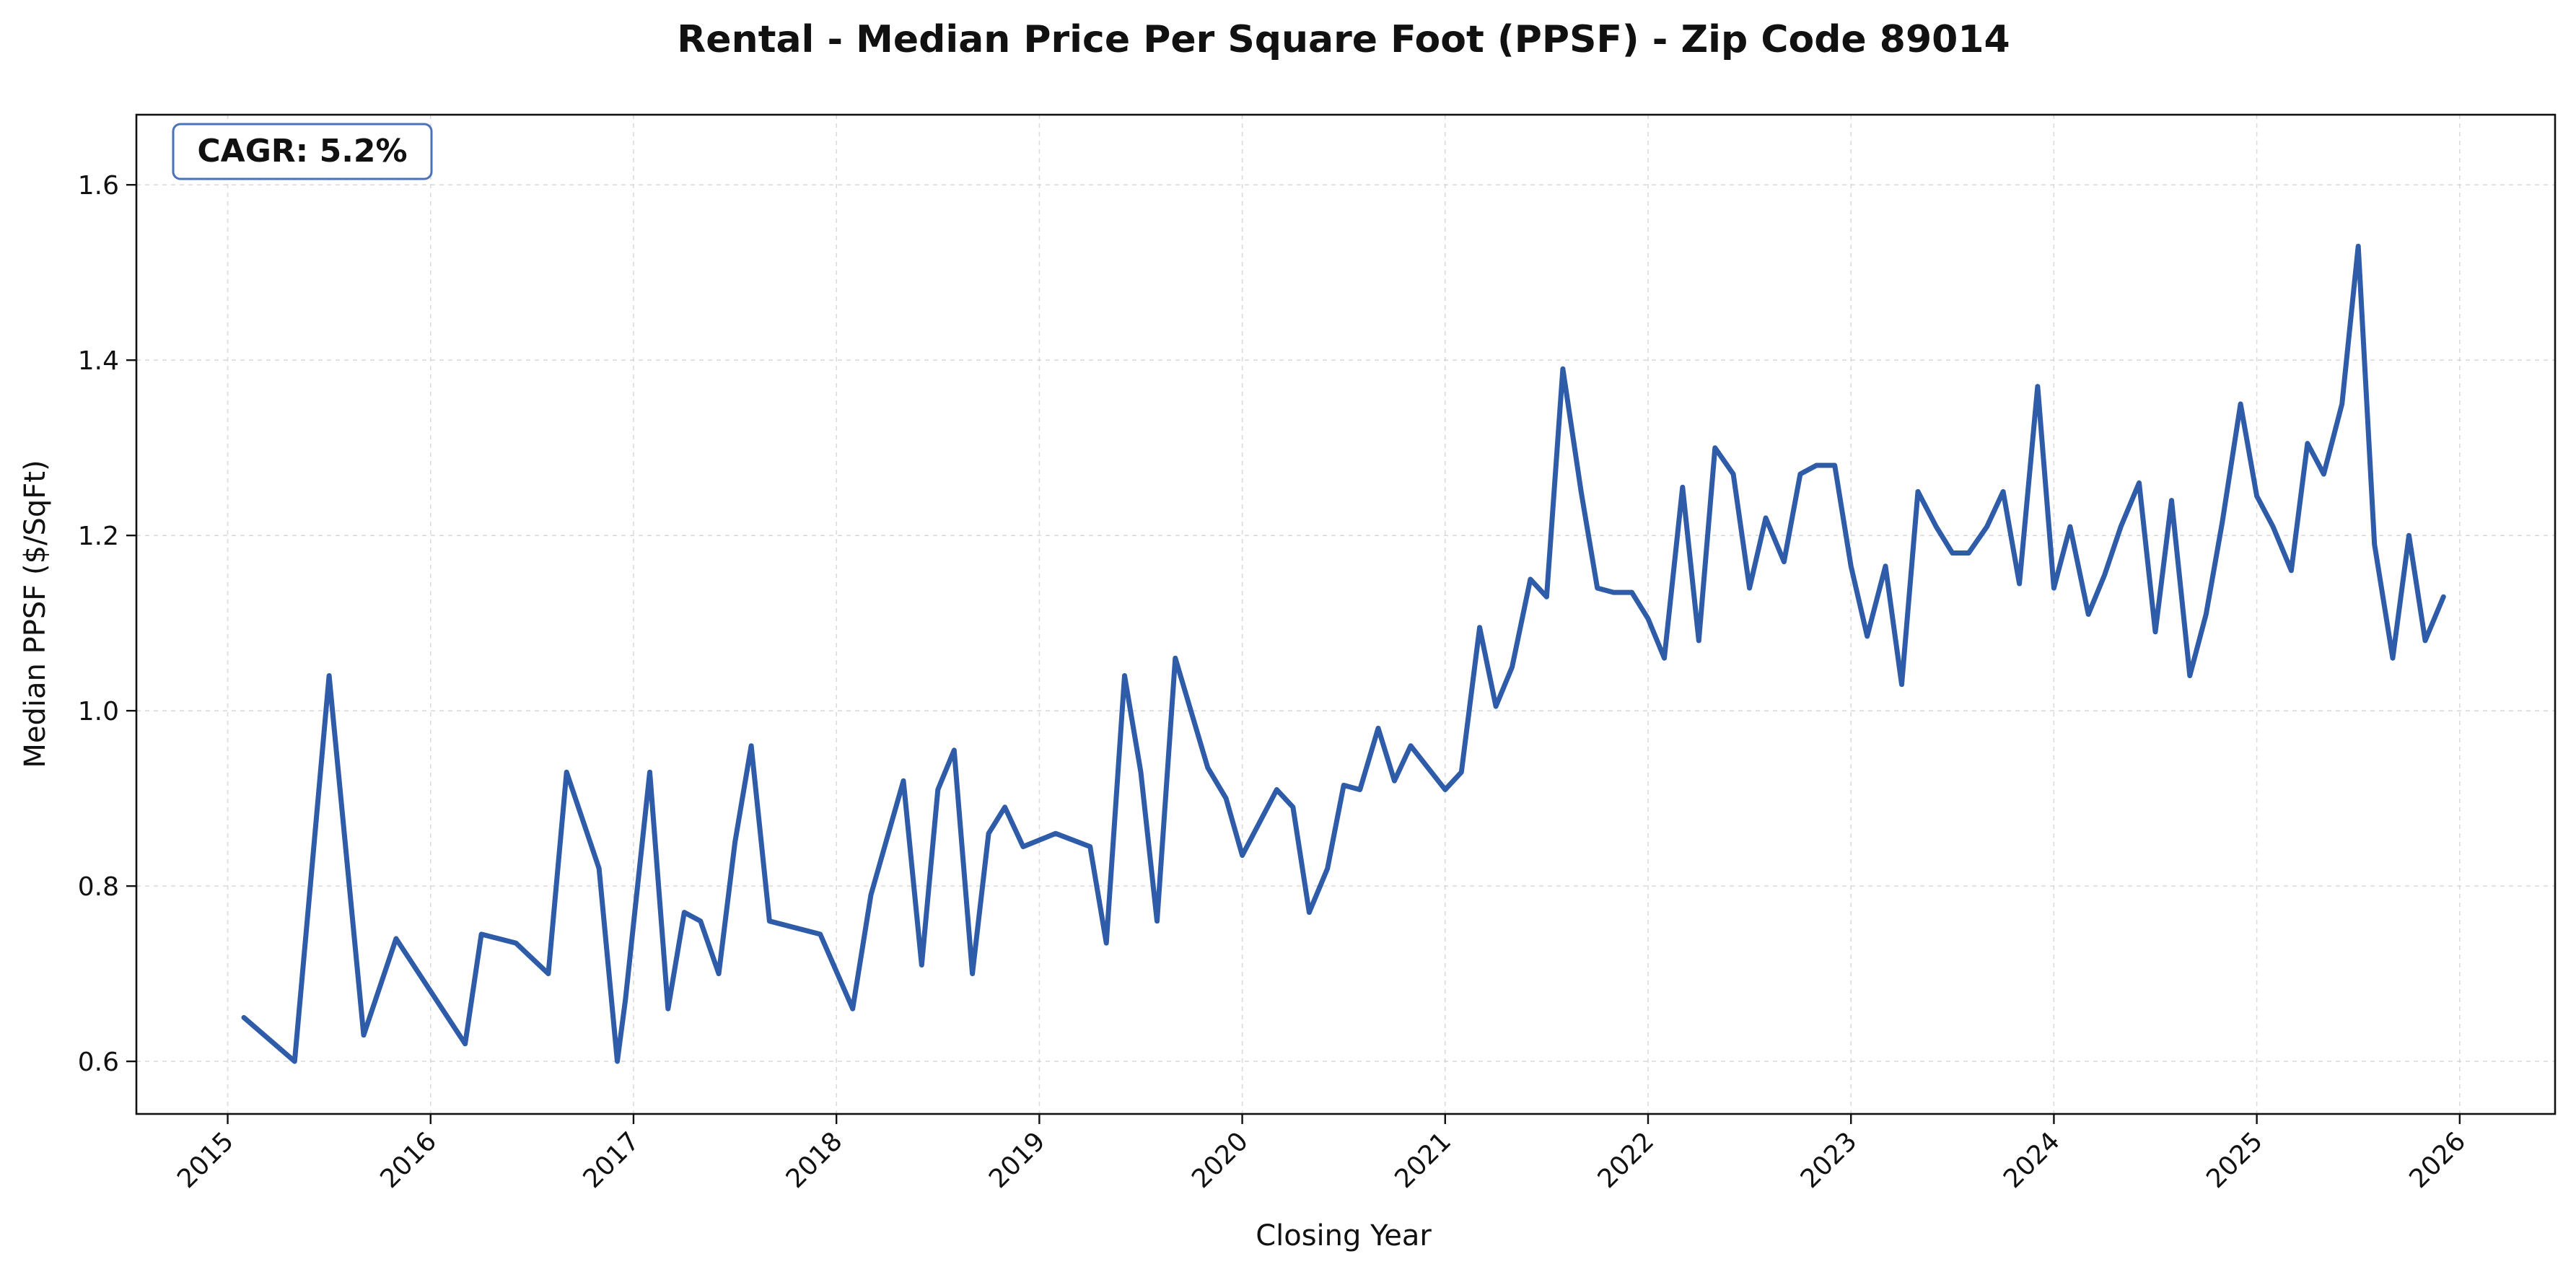 This screenshot has height=1277, width=2576. Describe the element at coordinates (1626, 1160) in the screenshot. I see `x-tick-label: 2022` at that location.